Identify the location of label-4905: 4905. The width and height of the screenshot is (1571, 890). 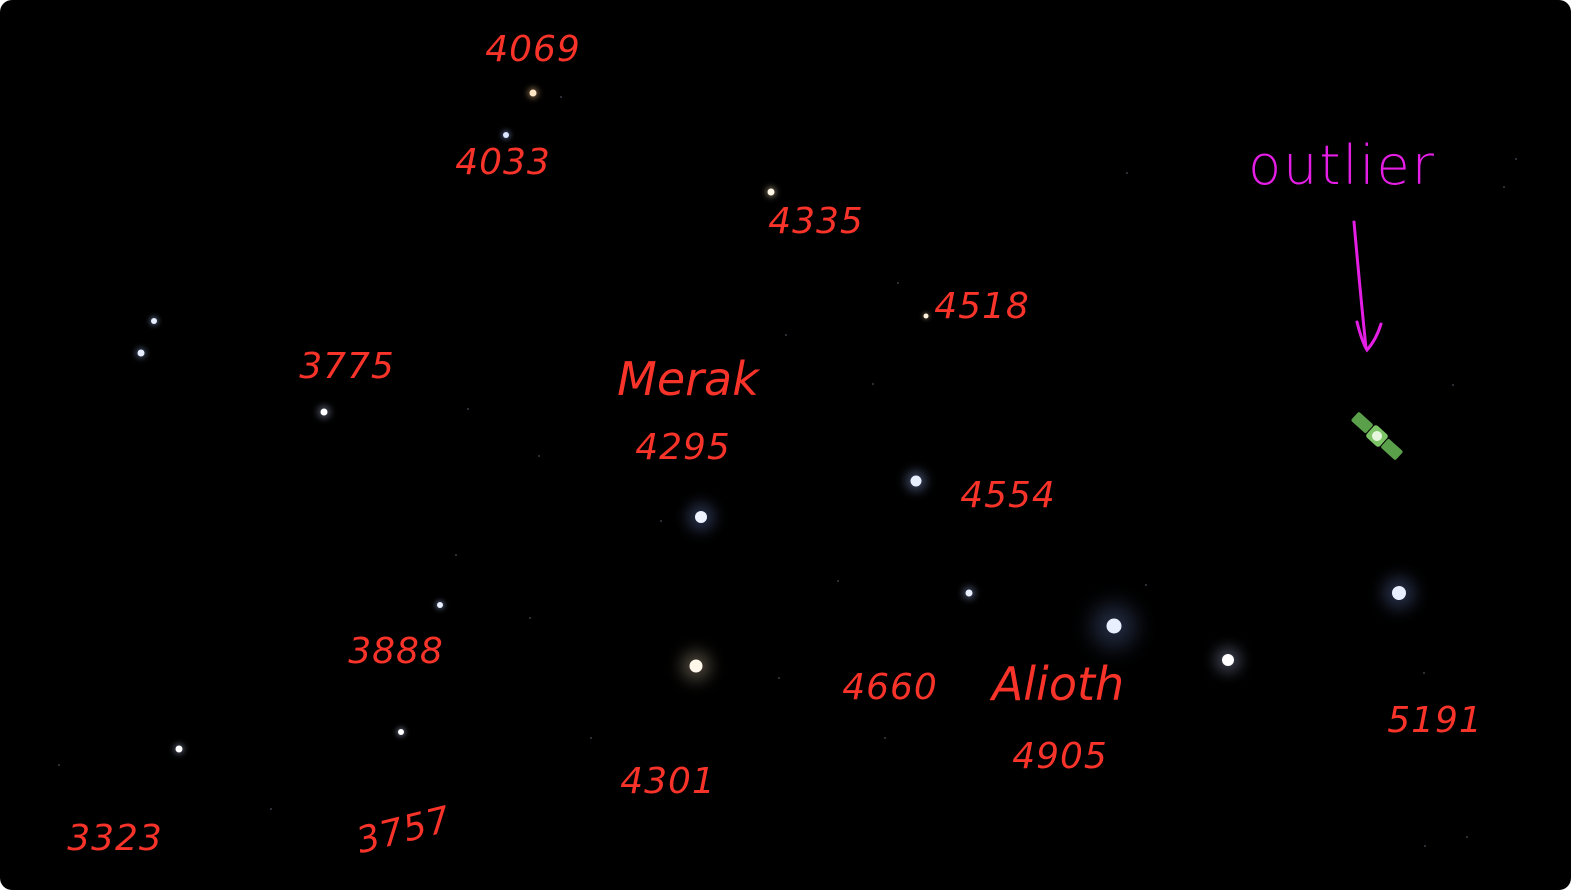
(1060, 756).